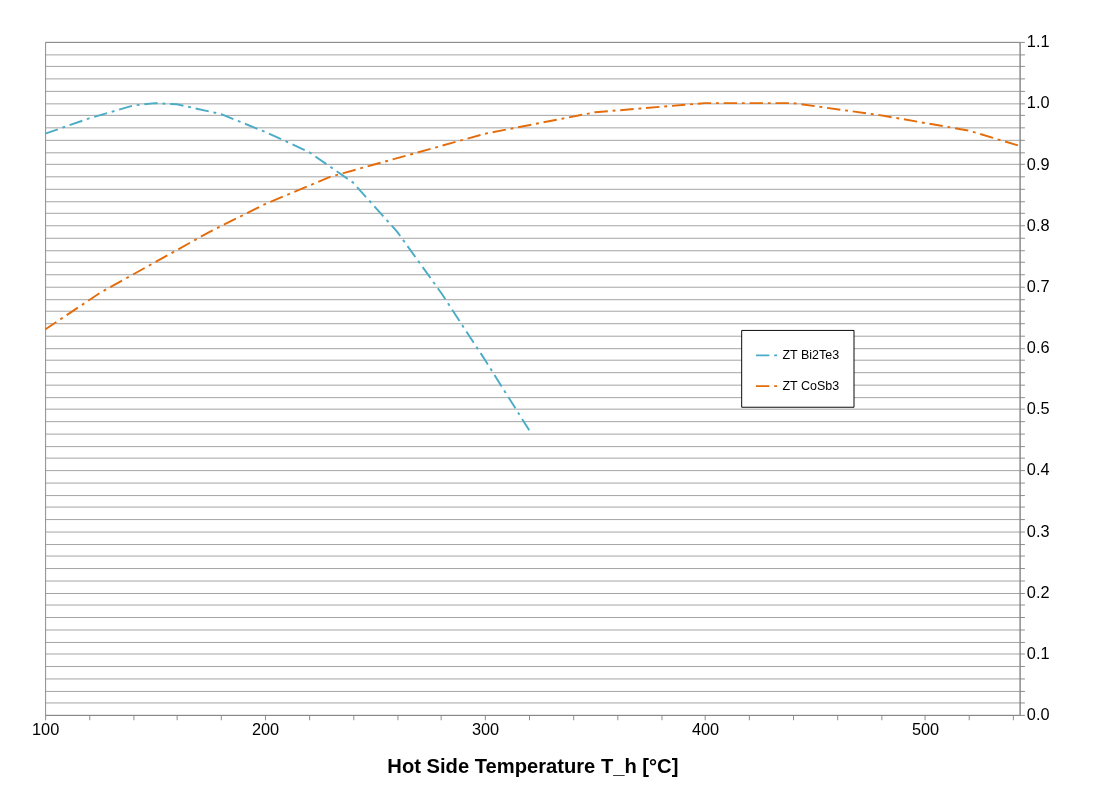 The image size is (1107, 806). What do you see at coordinates (485, 728) in the screenshot?
I see `x-tick-label: 300` at bounding box center [485, 728].